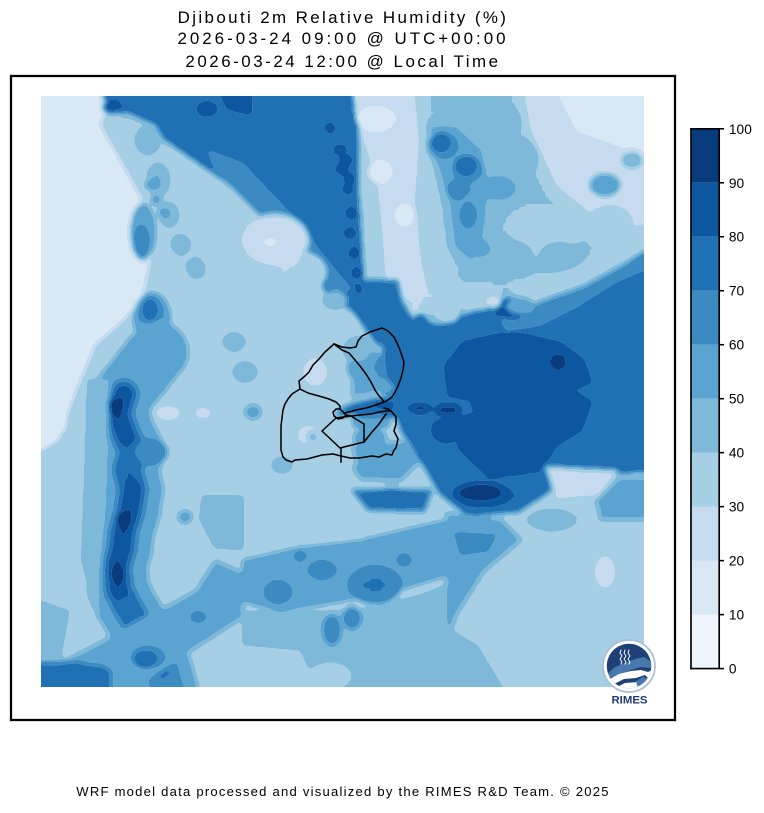  What do you see at coordinates (737, 561) in the screenshot?
I see `svg-text: 20` at bounding box center [737, 561].